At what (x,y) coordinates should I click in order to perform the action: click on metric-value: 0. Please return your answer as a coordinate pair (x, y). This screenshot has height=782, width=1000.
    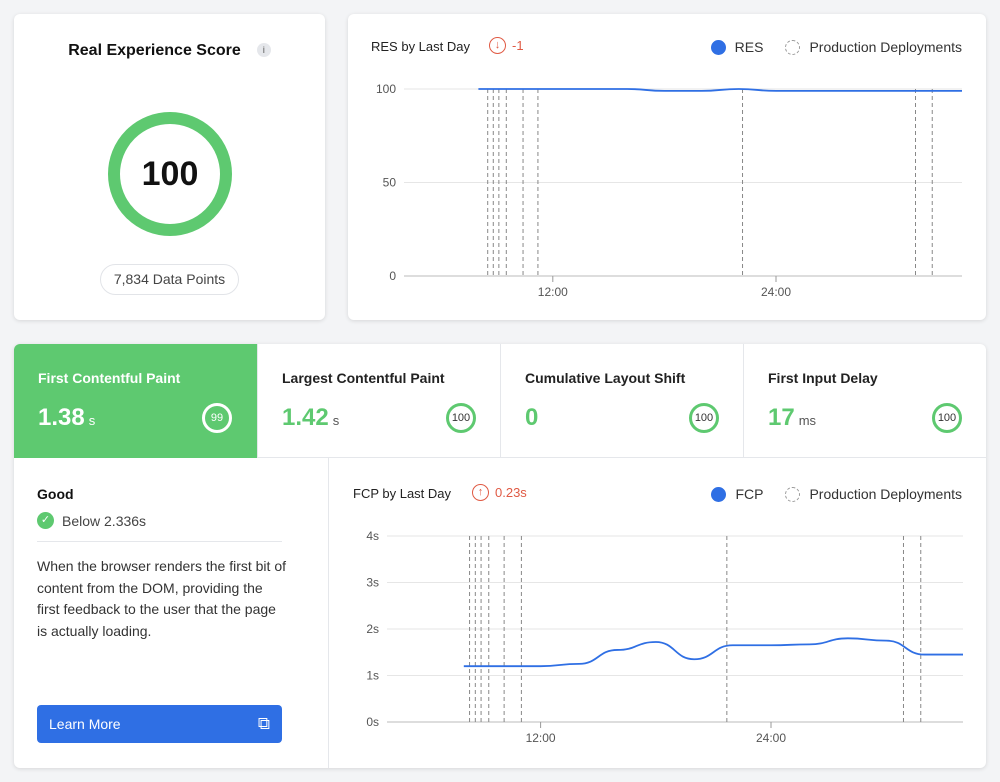
    Looking at the image, I should click on (532, 417).